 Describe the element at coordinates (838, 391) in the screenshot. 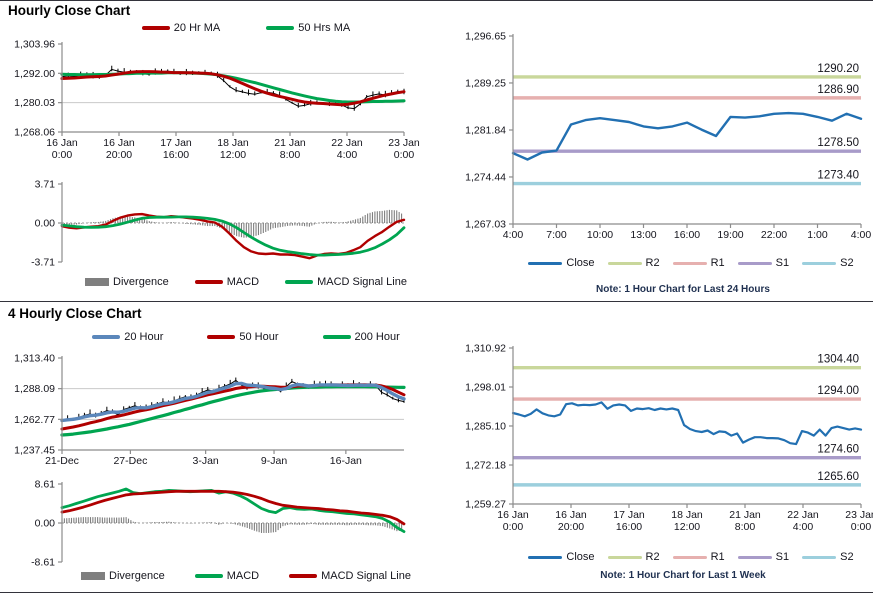

I see `svg-text: 1294.00` at that location.